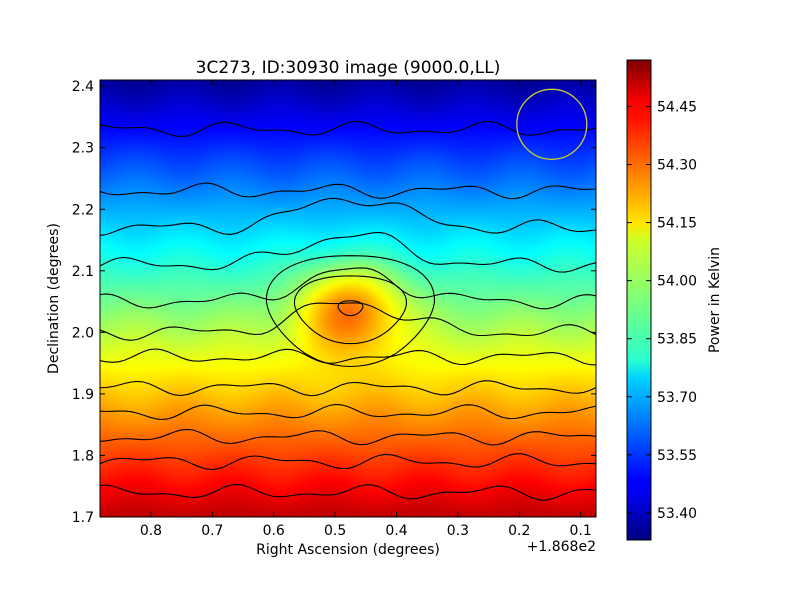 This screenshot has height=600, width=800. Describe the element at coordinates (274, 531) in the screenshot. I see `x-tick-label: 0.6` at that location.